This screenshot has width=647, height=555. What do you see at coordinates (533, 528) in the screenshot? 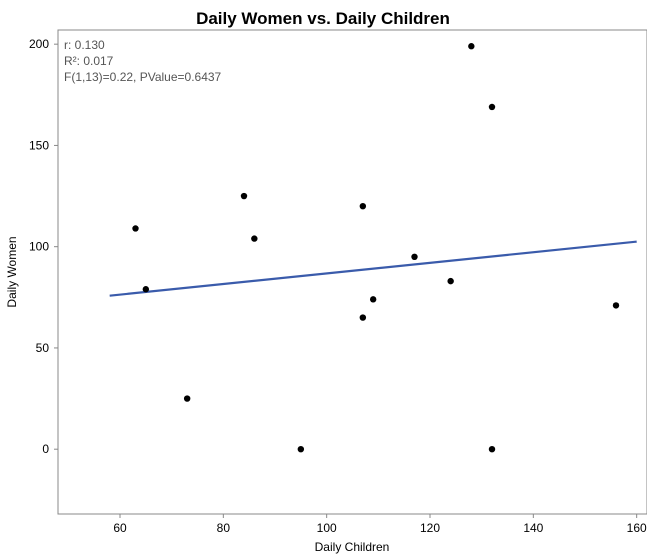
I see `x-tick-label: 140` at bounding box center [533, 528].